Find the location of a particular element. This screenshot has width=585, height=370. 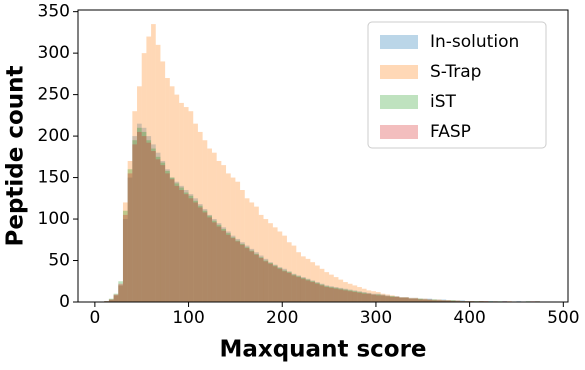

x-axis-label: Maxquant score is located at coordinates (322, 350).